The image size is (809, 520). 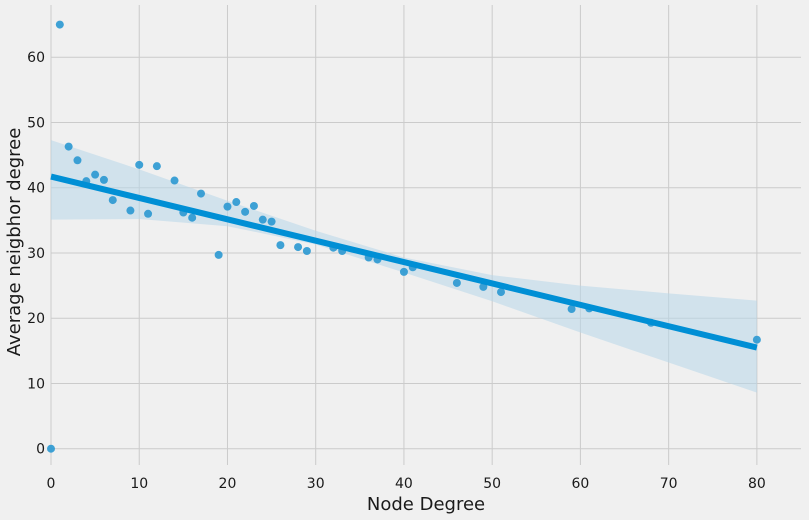 I want to click on y-tick-label: 40, so click(x=36, y=189).